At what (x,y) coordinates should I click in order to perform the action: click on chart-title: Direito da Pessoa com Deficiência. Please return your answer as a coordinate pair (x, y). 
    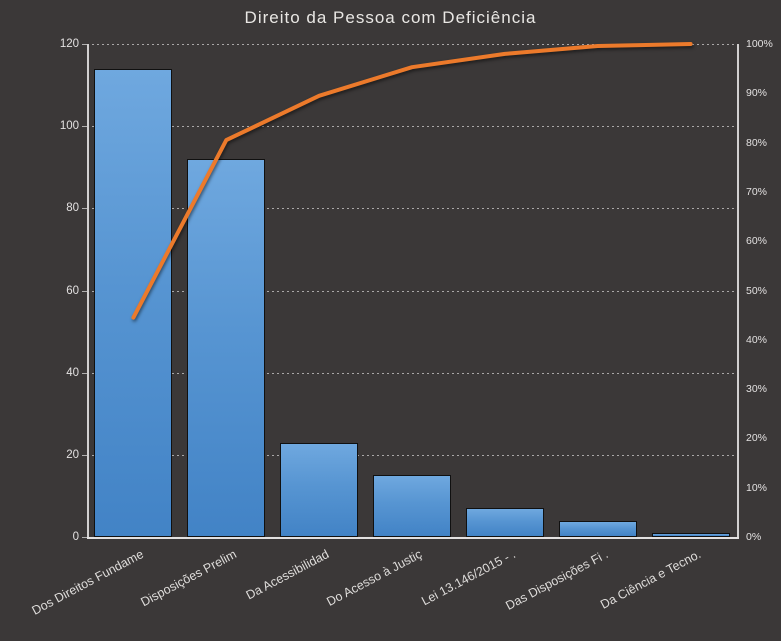
    Looking at the image, I should click on (390, 17).